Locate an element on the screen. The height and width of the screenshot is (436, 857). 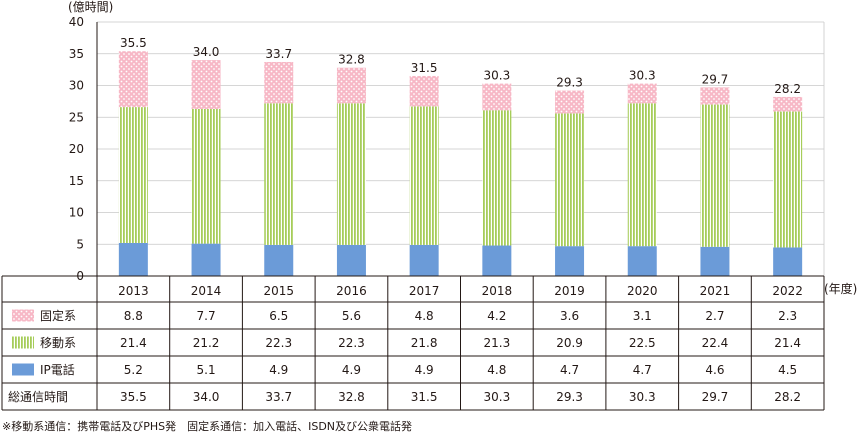
table-cell-value: 4.5 is located at coordinates (787, 370).